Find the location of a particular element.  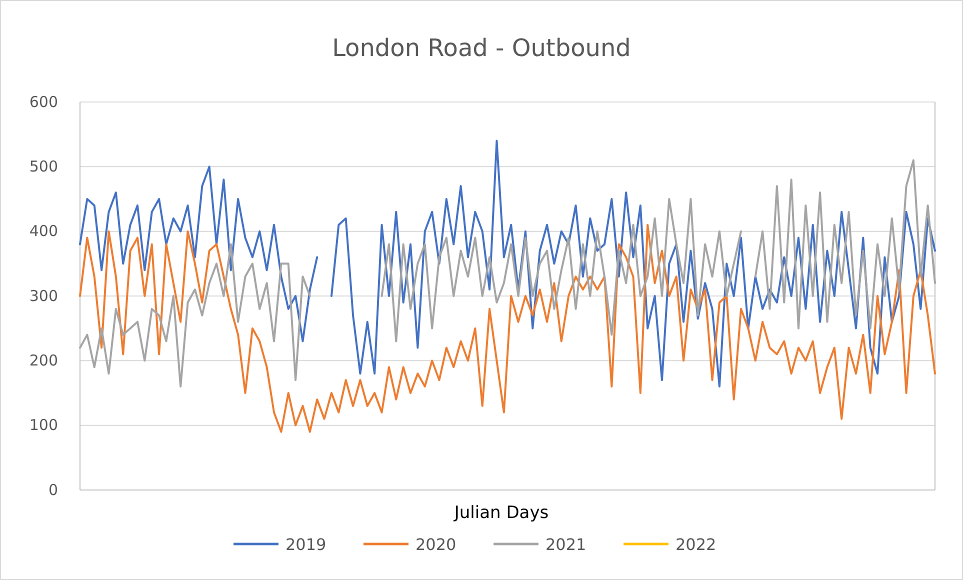

y-tick-label: 400 is located at coordinates (43, 231).